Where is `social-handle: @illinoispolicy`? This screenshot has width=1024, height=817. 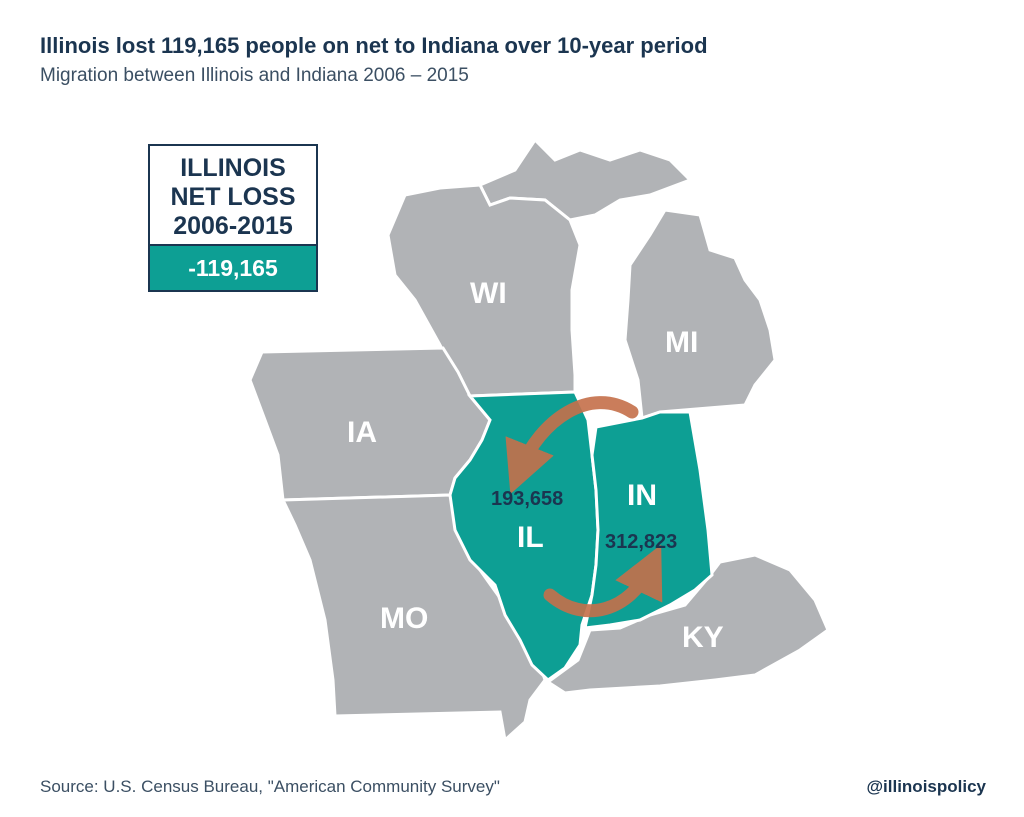 social-handle: @illinoispolicy is located at coordinates (926, 786).